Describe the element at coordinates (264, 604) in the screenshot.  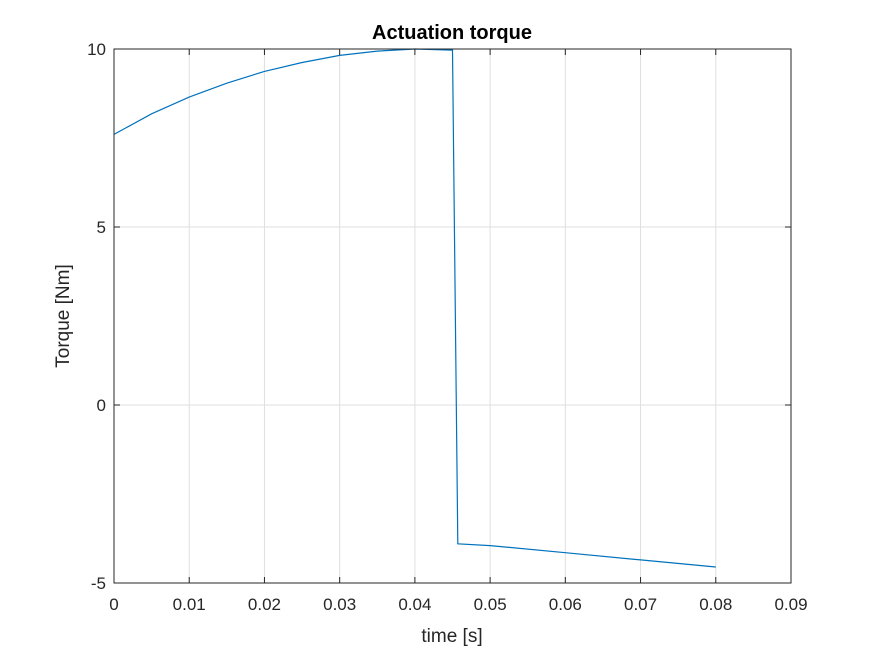
I see `x-tick-label: 0.02` at that location.